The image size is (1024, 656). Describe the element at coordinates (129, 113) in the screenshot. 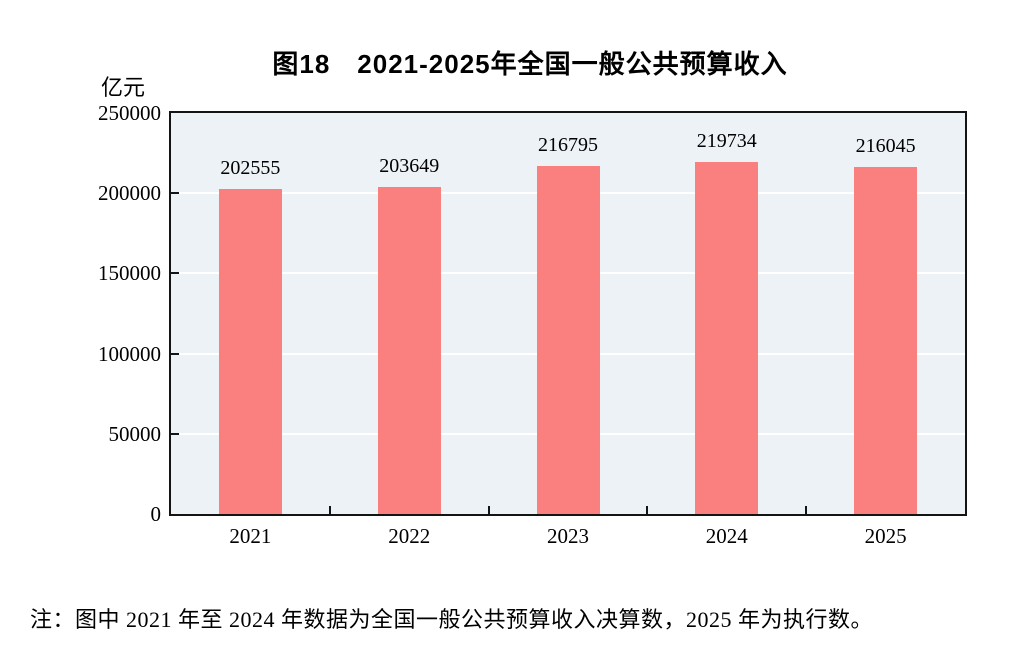

I see `y-axis-tick-label: 250000` at that location.